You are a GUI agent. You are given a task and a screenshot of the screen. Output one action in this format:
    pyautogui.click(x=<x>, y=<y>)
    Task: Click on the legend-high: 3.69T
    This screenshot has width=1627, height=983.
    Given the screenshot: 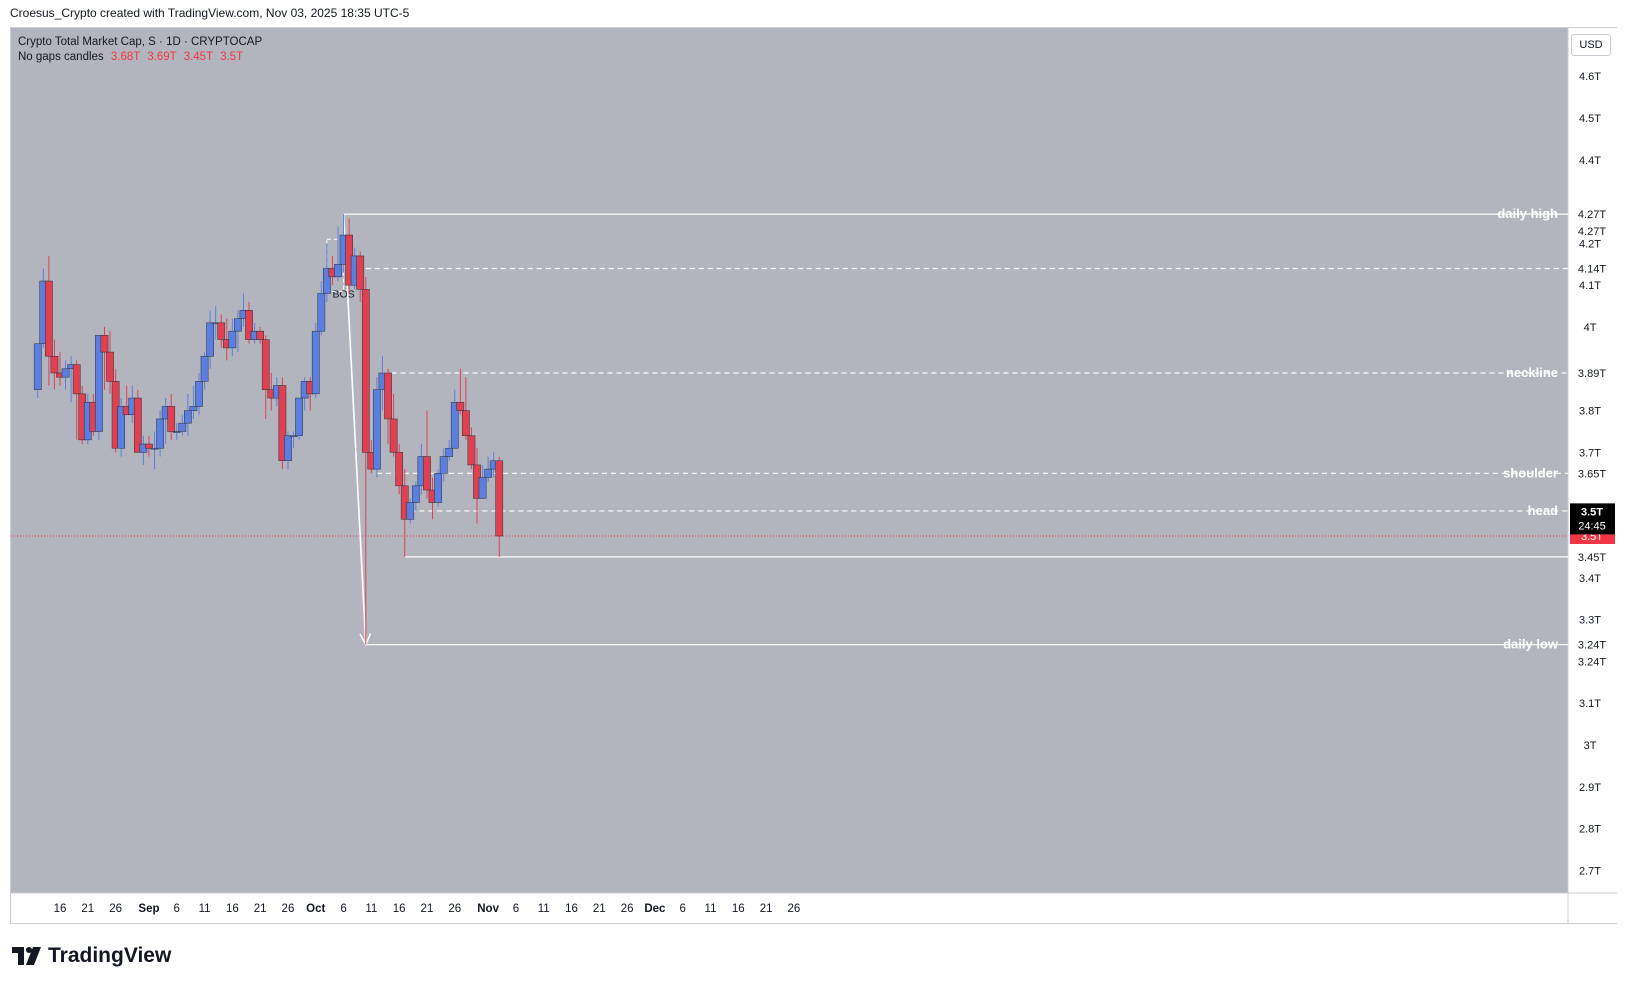 What is the action you would take?
    pyautogui.click(x=162, y=57)
    